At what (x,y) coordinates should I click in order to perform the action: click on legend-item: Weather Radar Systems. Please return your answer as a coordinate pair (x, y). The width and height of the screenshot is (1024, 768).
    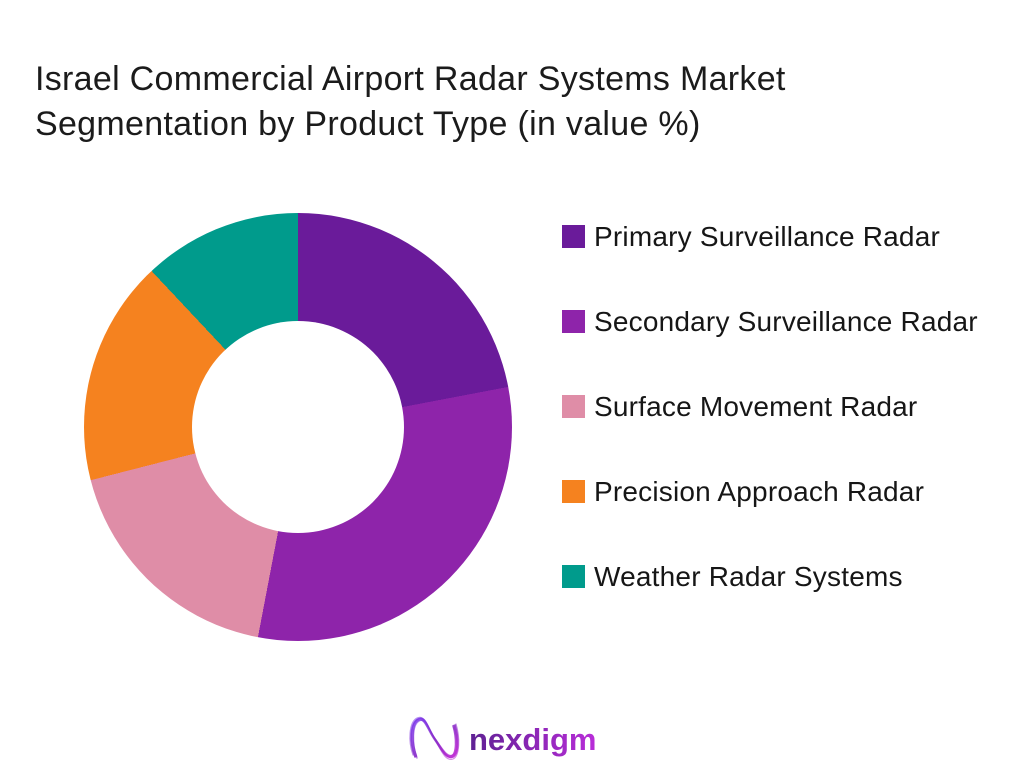
    Looking at the image, I should click on (770, 576).